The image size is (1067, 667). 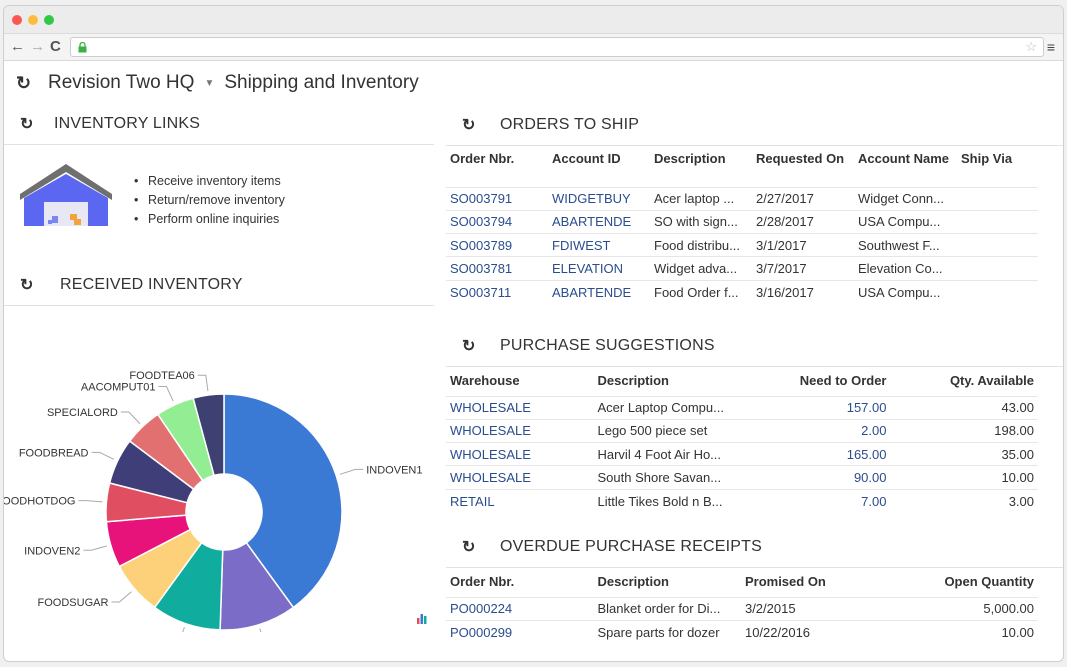 What do you see at coordinates (209, 181) in the screenshot?
I see `link-receive-inventory: Receive inventory items` at bounding box center [209, 181].